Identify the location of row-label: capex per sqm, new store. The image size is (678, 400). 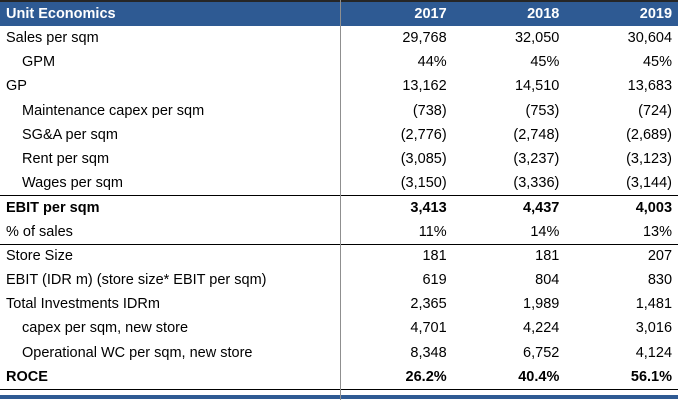
(105, 328).